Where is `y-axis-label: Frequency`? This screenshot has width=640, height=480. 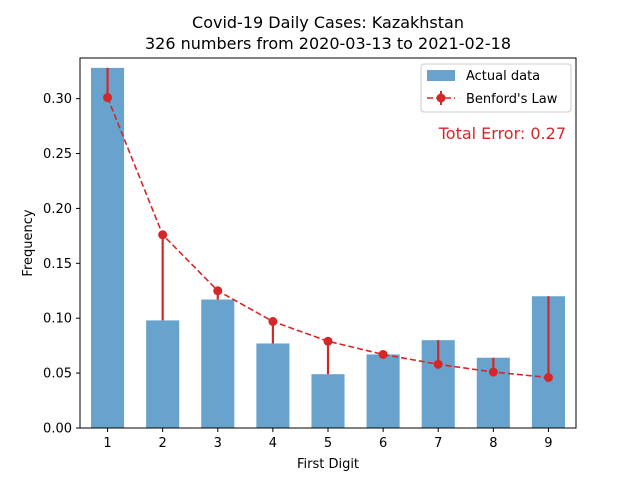
y-axis-label: Frequency is located at coordinates (28, 242).